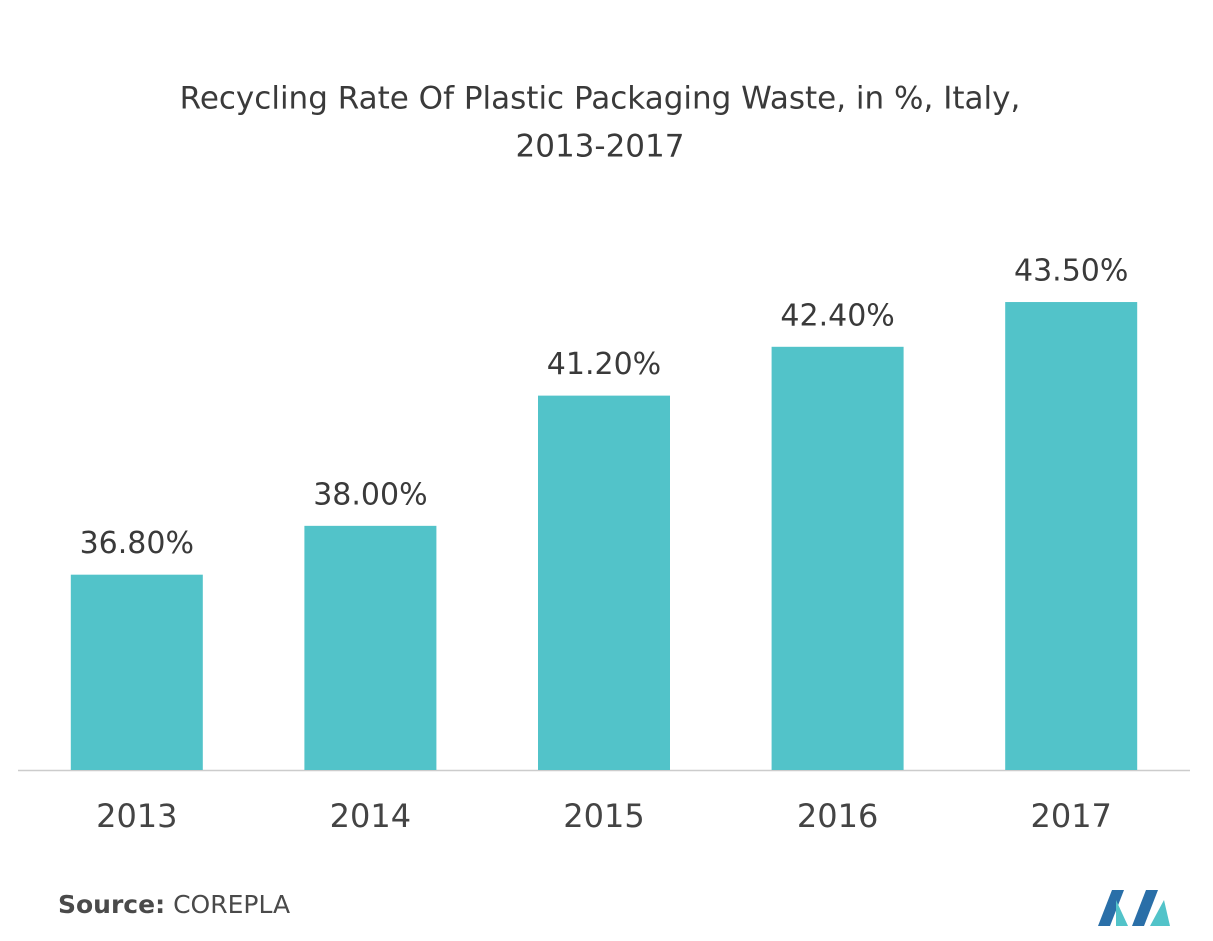 This screenshot has height=941, width=1213. Describe the element at coordinates (137, 543) in the screenshot. I see `value-label: 36.80%` at that location.